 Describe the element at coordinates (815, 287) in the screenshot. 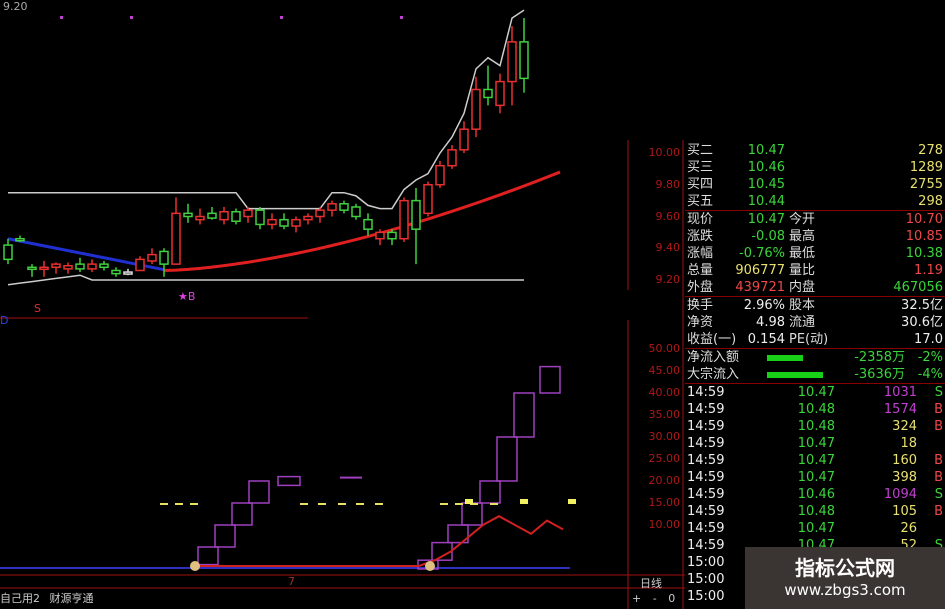

I see `quote-row: 外盘 439721 内盘 467056` at that location.